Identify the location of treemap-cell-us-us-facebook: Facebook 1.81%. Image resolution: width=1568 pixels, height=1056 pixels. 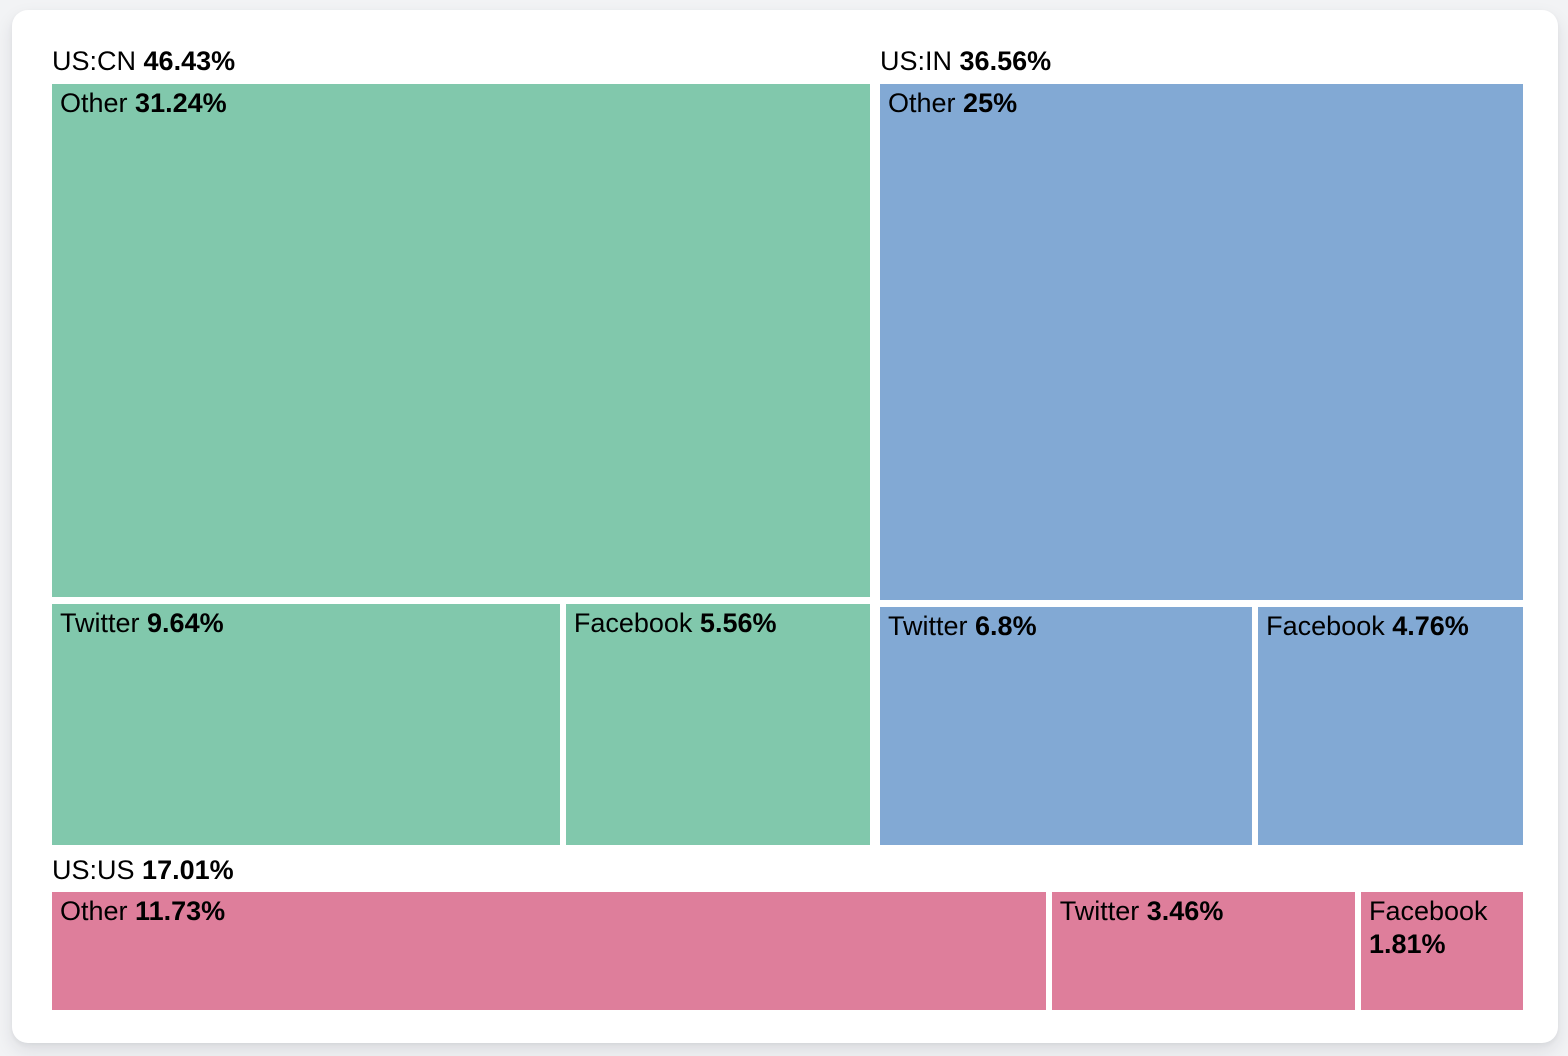
(1441, 951).